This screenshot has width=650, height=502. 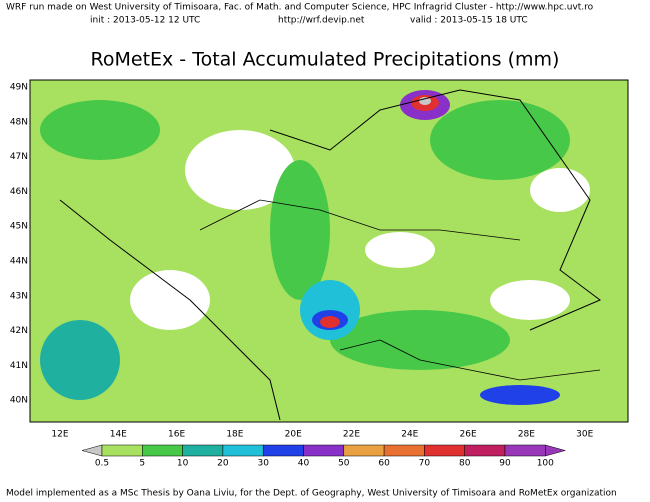 I want to click on lat-label: 47N, so click(x=19, y=157).